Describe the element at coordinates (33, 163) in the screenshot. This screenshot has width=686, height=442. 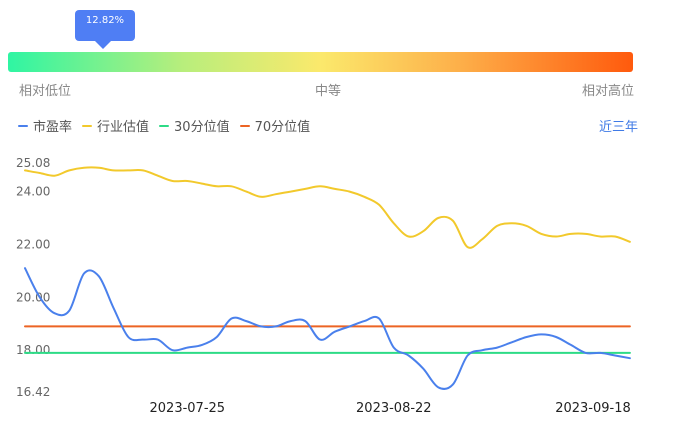
I see `y-tick-label: 25.08` at that location.